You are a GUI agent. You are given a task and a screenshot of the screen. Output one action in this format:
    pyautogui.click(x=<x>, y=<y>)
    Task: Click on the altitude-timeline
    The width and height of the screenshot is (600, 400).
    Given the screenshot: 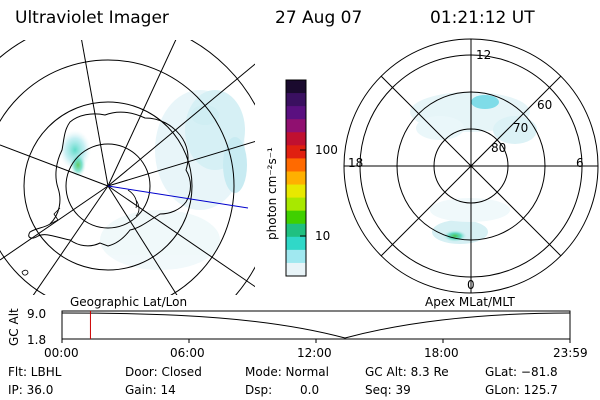 What is the action you would take?
    pyautogui.click(x=316, y=326)
    